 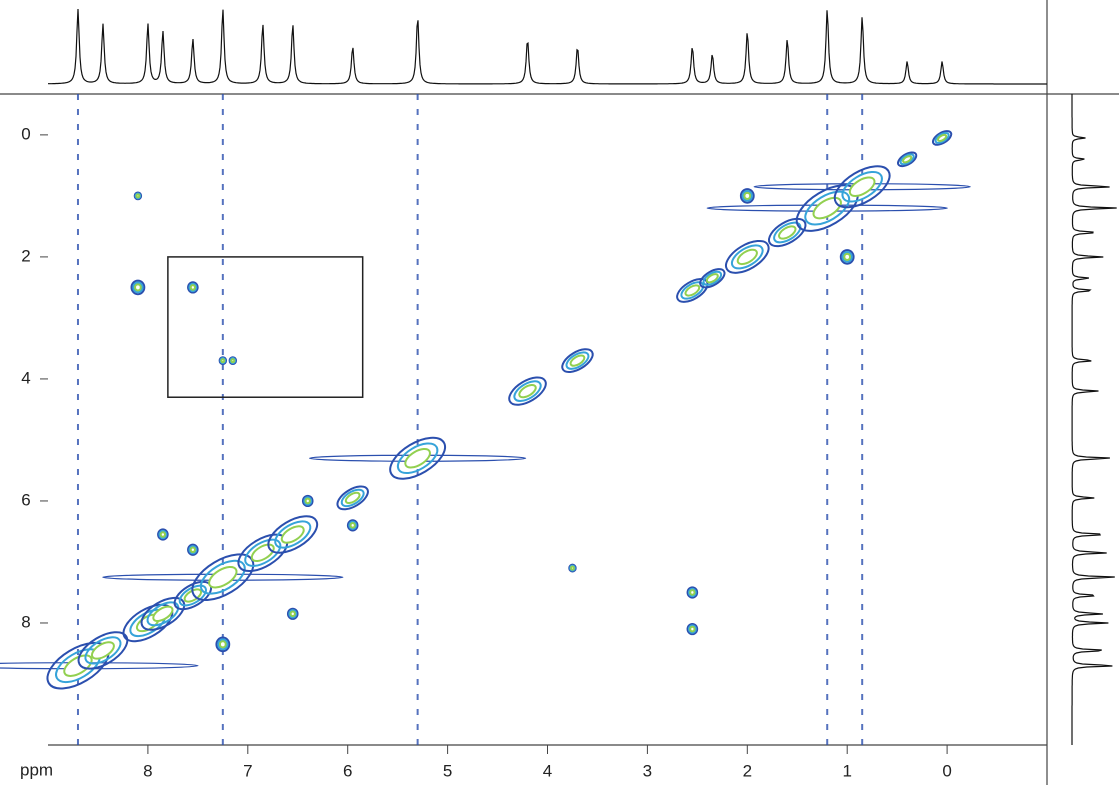 I want to click on x-tick-label: 4, so click(x=547, y=770).